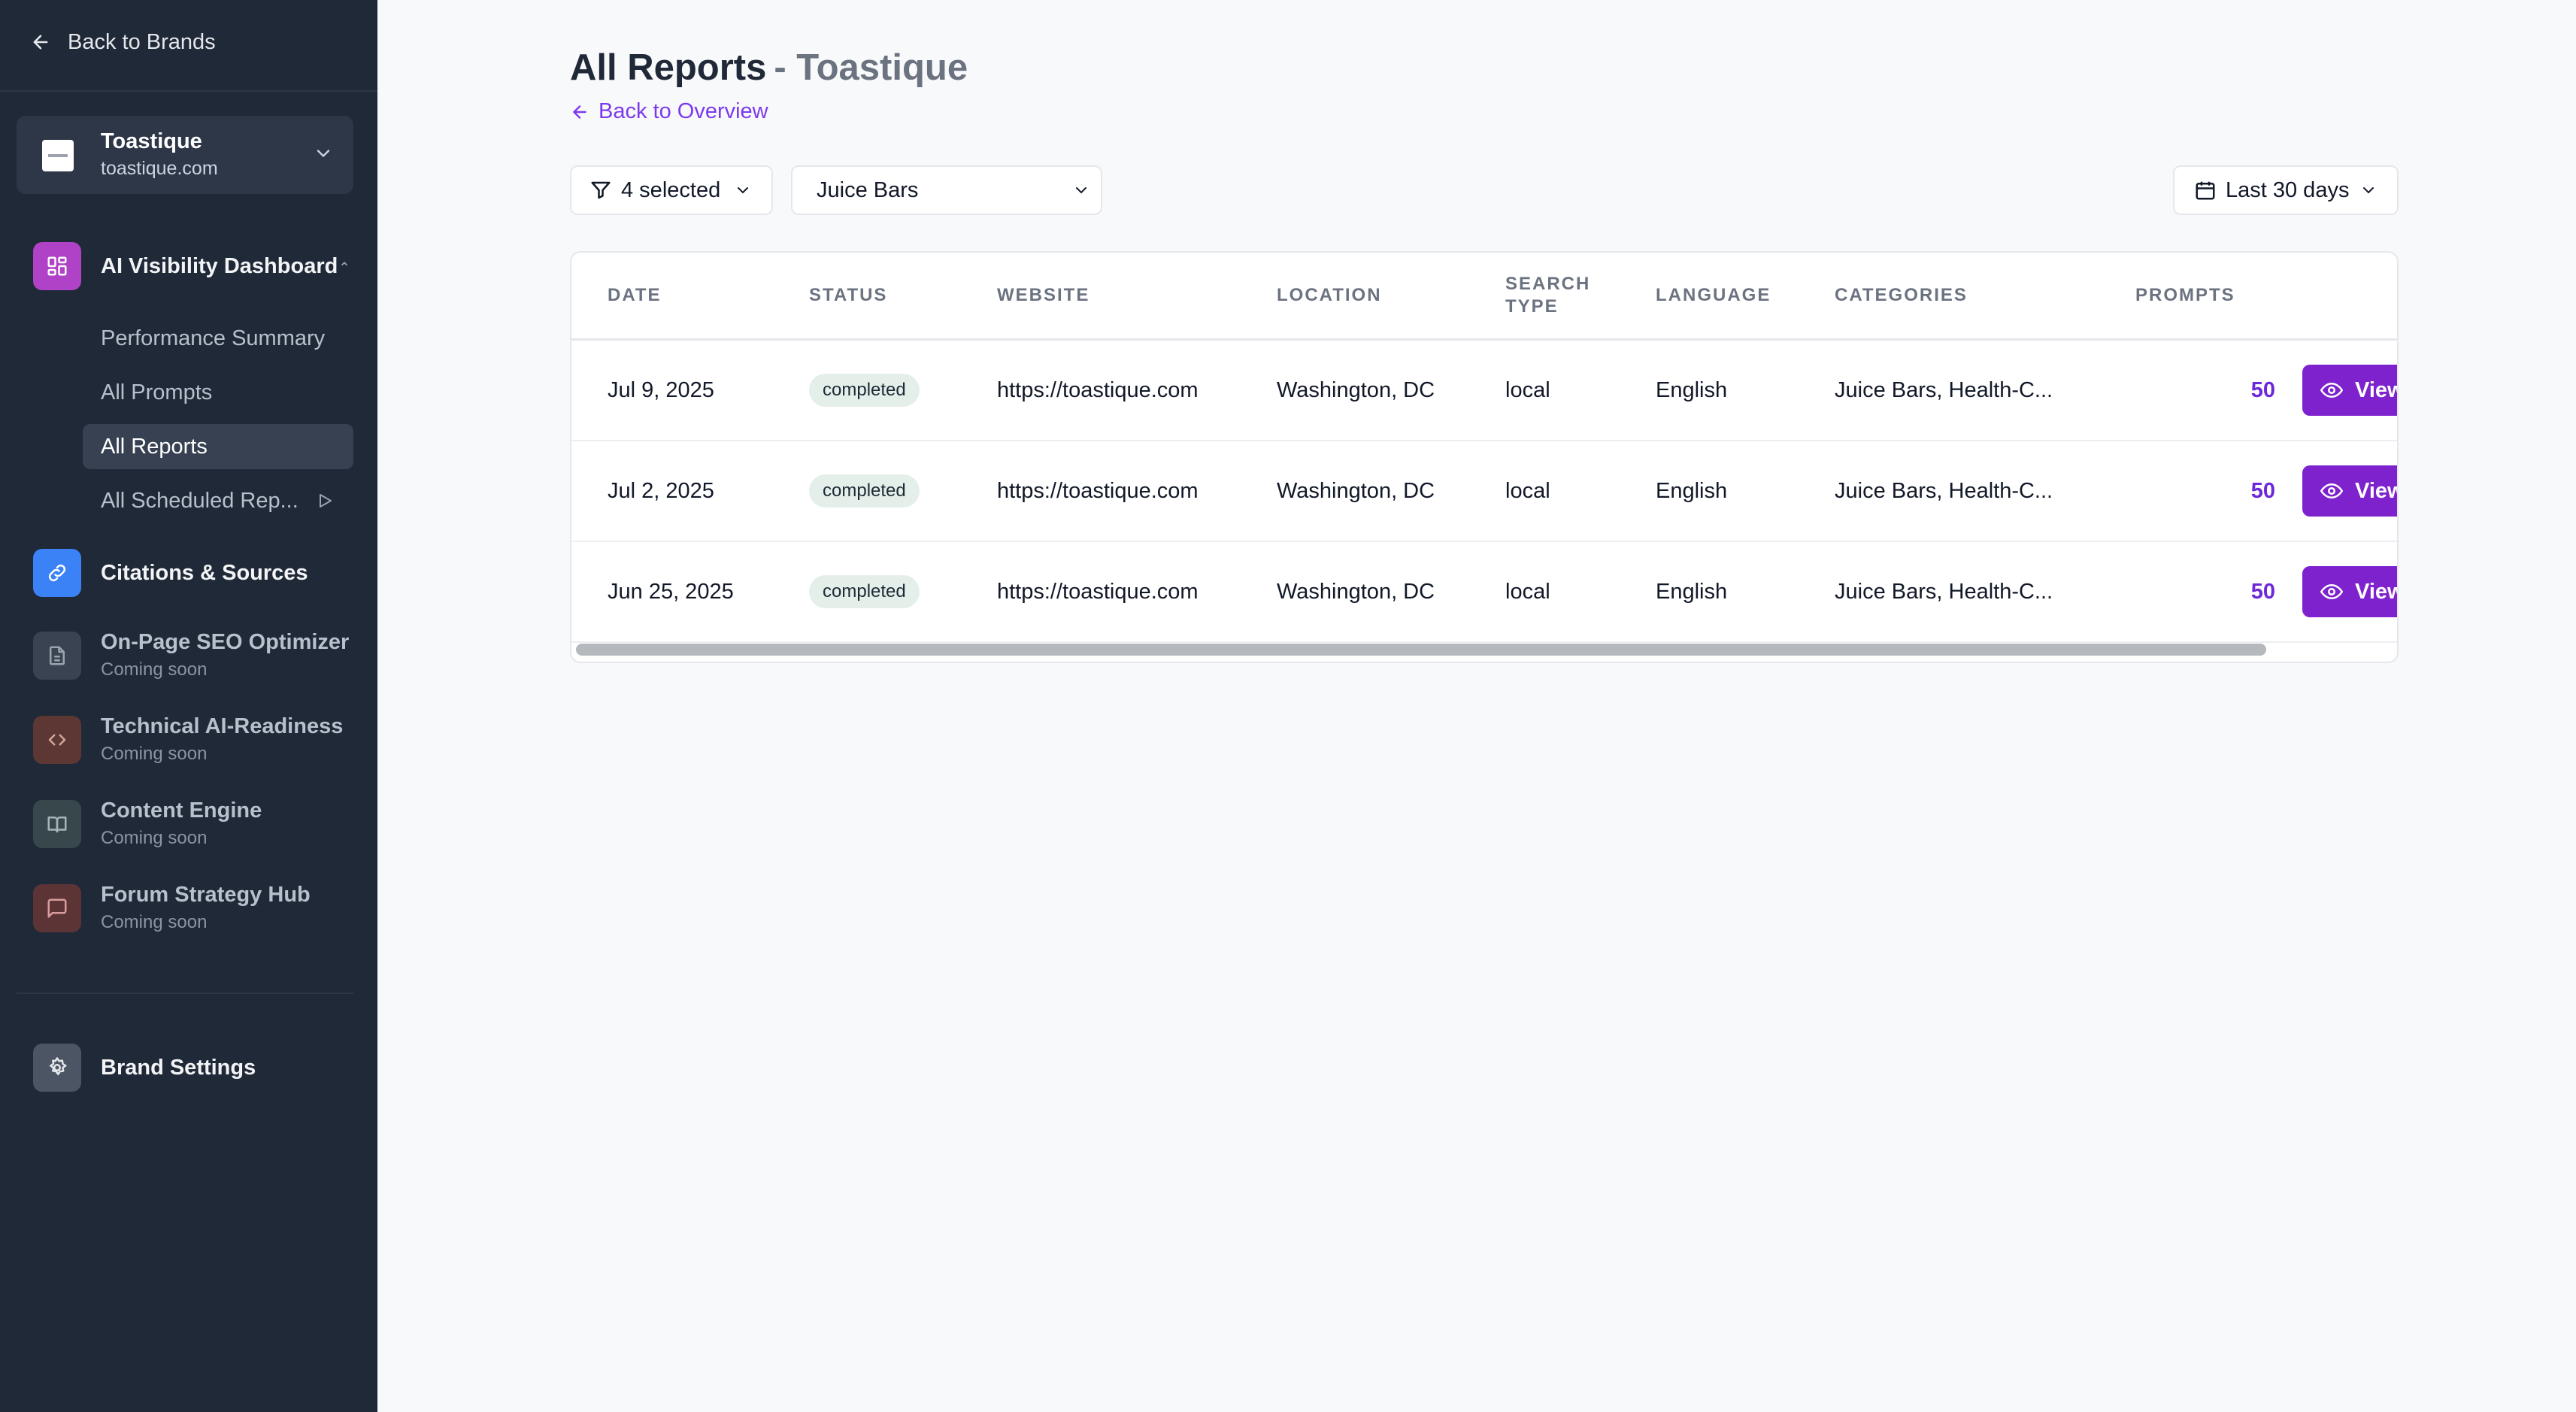  What do you see at coordinates (683, 111) in the screenshot?
I see `back-to-overview-label: Back to Overview` at bounding box center [683, 111].